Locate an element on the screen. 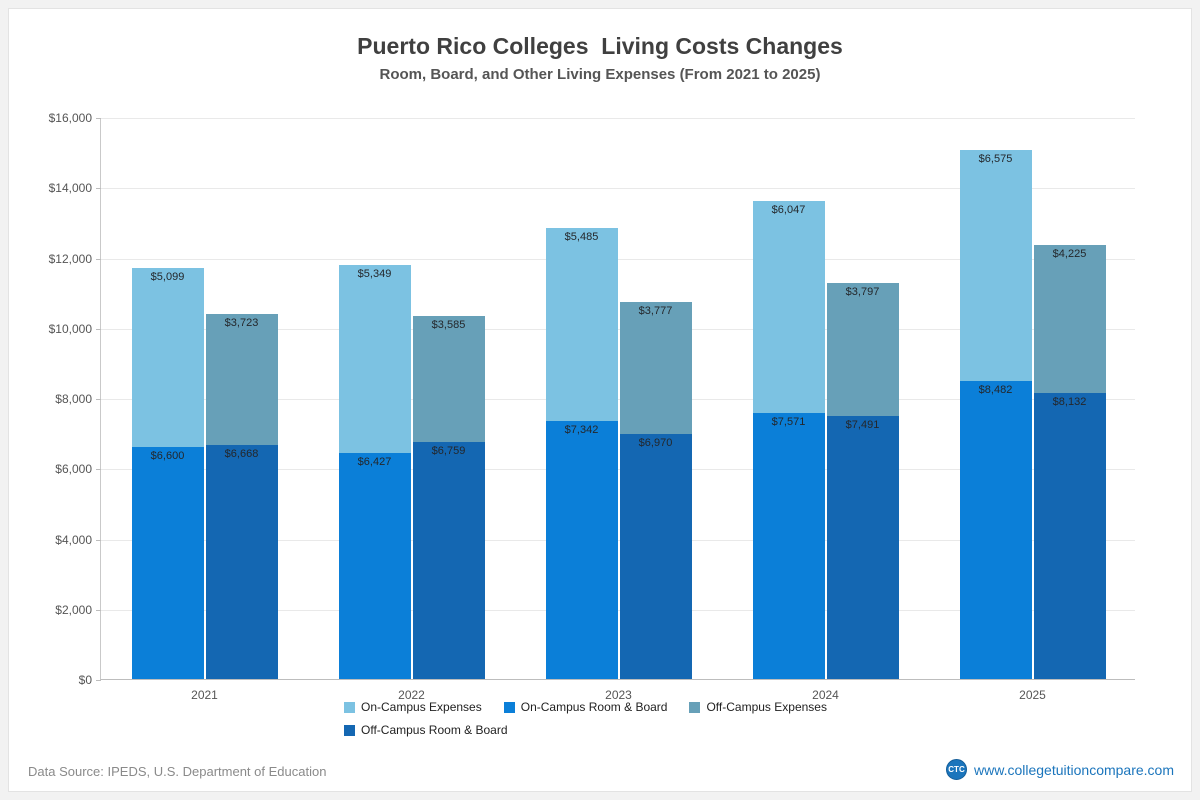  bar-segment: $7,491 is located at coordinates (862, 547).